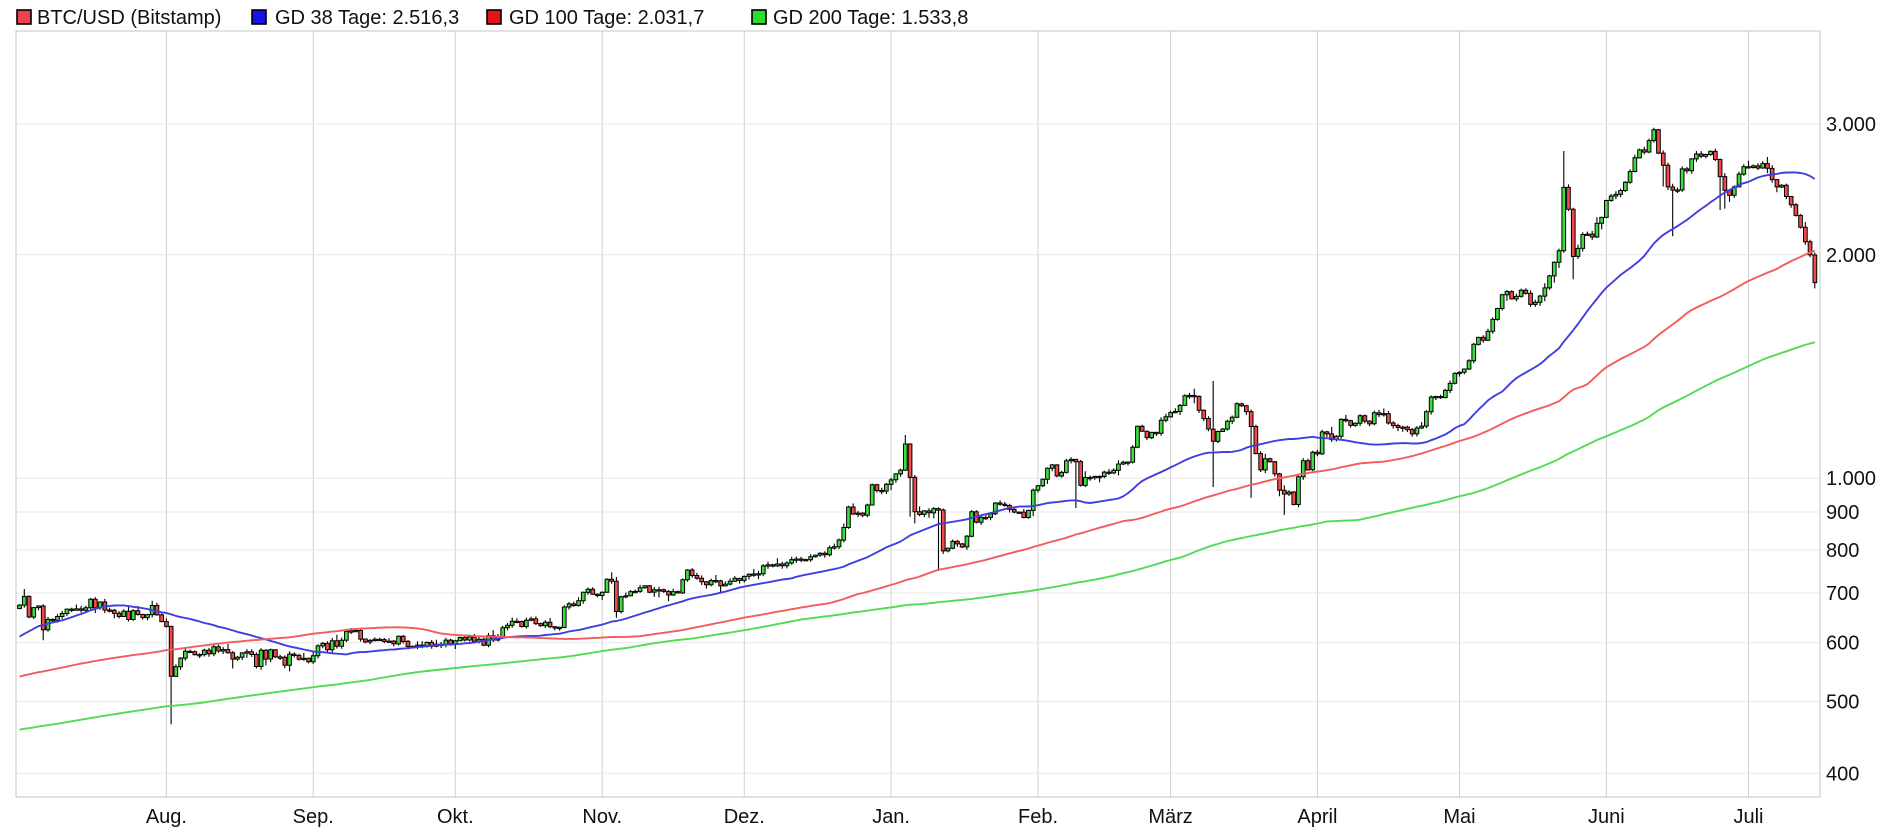  What do you see at coordinates (1842, 513) in the screenshot?
I see `svg-text: 900` at bounding box center [1842, 513].